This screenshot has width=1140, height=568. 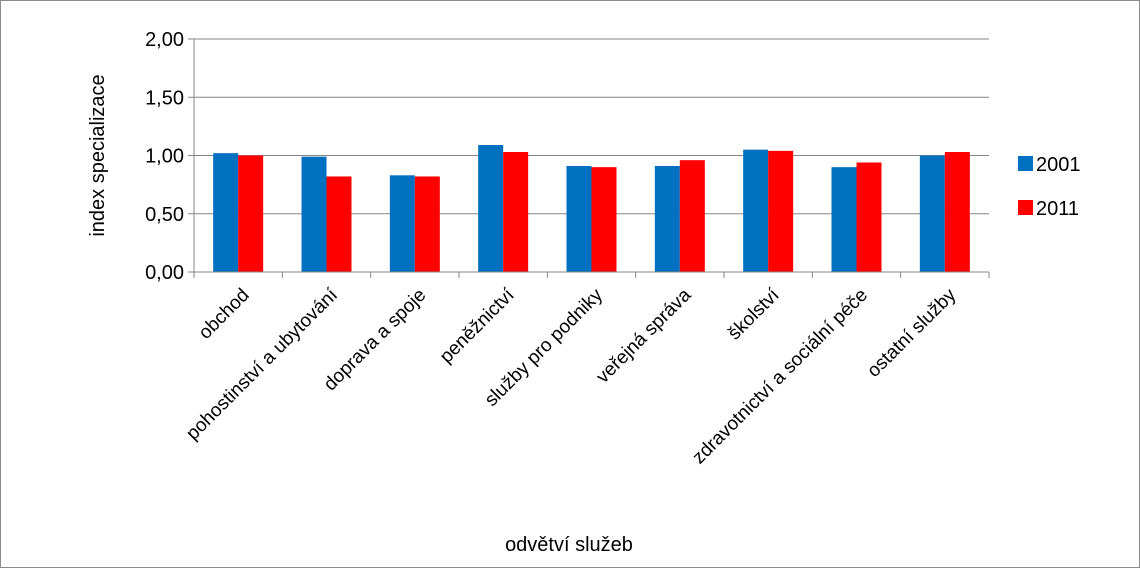 What do you see at coordinates (262, 364) in the screenshot?
I see `x-tick-label: pohostinství a ubytování` at bounding box center [262, 364].